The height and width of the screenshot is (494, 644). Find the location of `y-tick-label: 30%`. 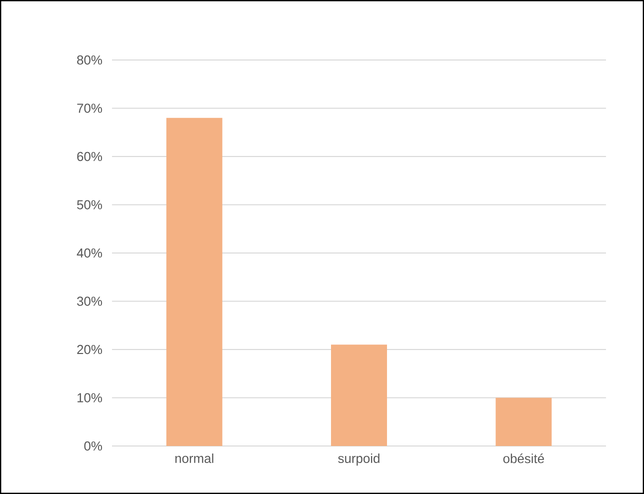

y-tick-label: 30% is located at coordinates (89, 301).